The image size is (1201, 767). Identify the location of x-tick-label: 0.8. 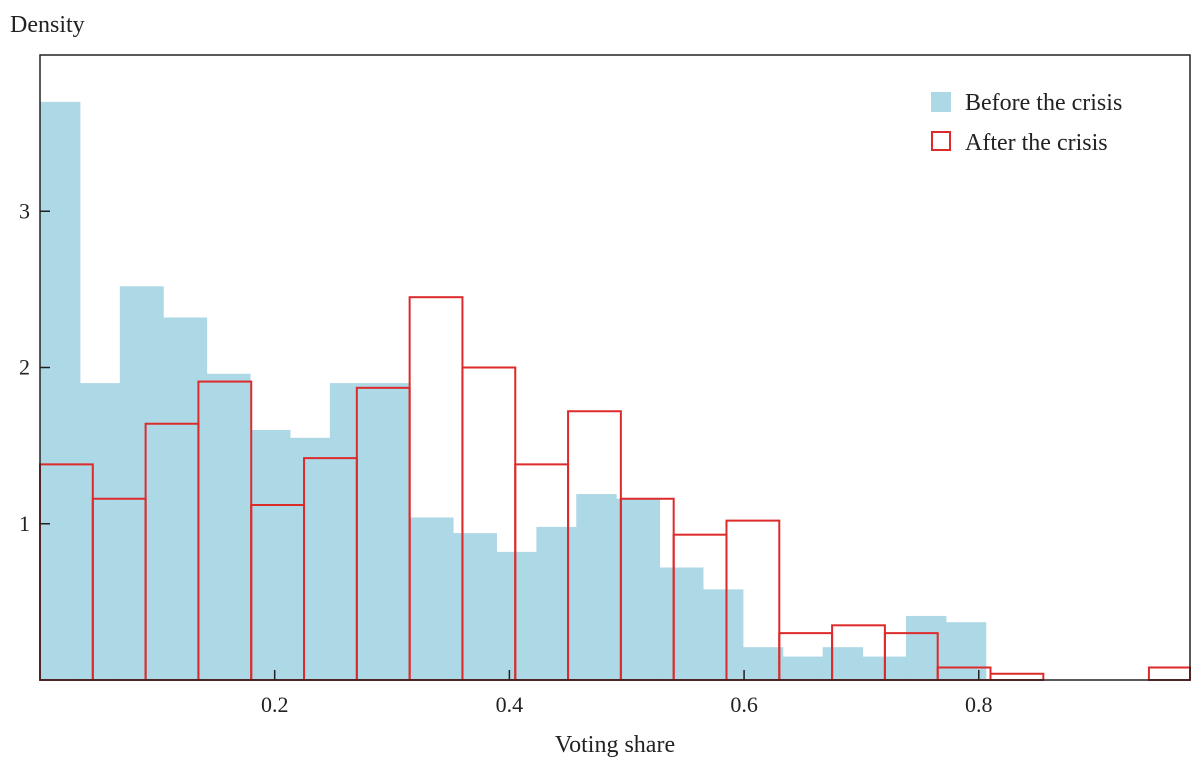
(979, 704).